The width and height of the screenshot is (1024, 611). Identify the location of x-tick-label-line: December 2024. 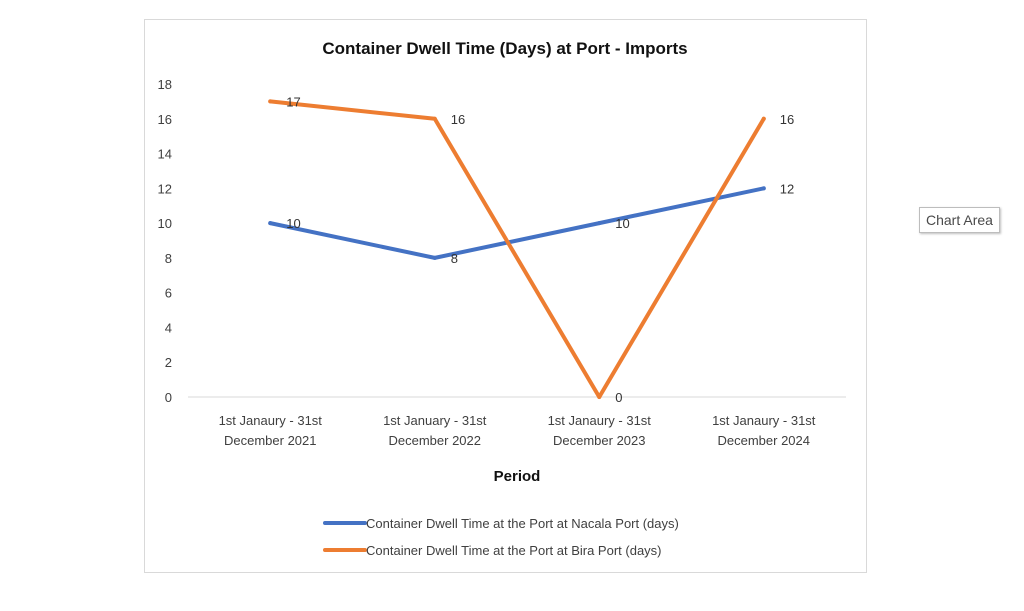
(764, 440).